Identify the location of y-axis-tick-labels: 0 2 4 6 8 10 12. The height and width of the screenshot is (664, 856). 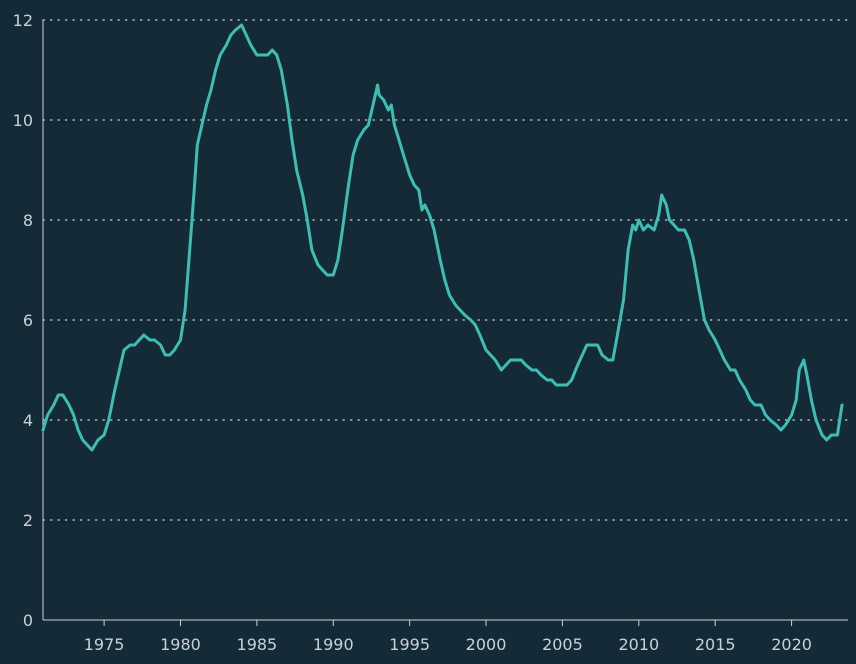
(23, 320).